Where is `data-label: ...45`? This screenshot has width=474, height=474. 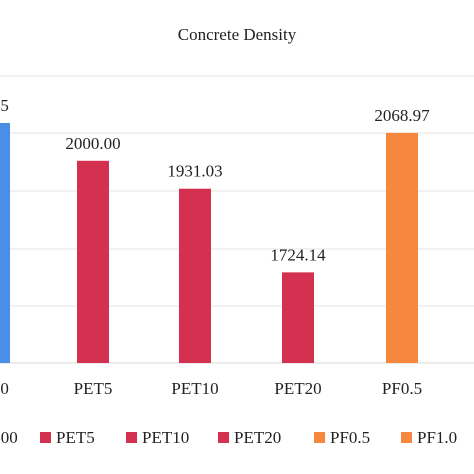
data-label: ...45 is located at coordinates (4, 105).